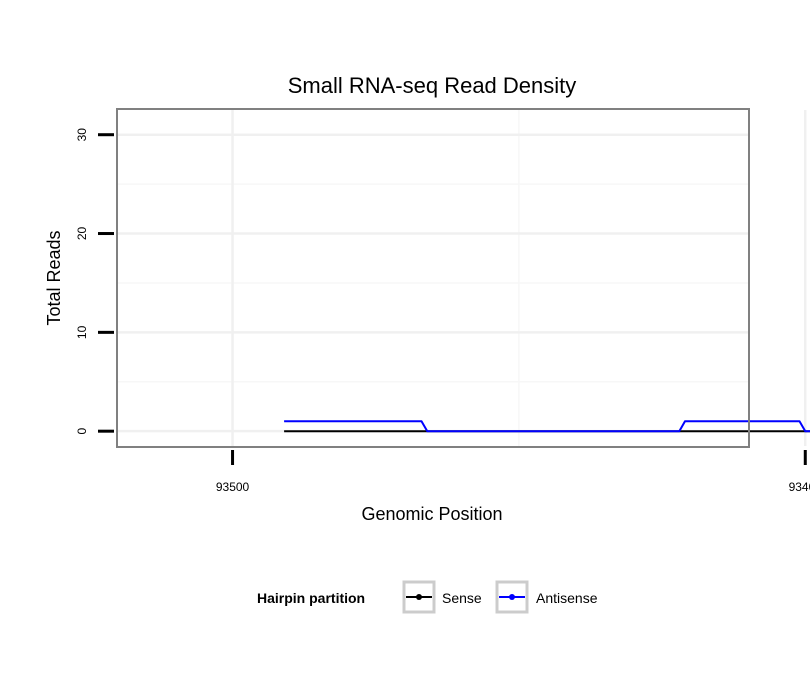 The width and height of the screenshot is (810, 690). Describe the element at coordinates (82, 234) in the screenshot. I see `y-tick-label: 20` at that location.